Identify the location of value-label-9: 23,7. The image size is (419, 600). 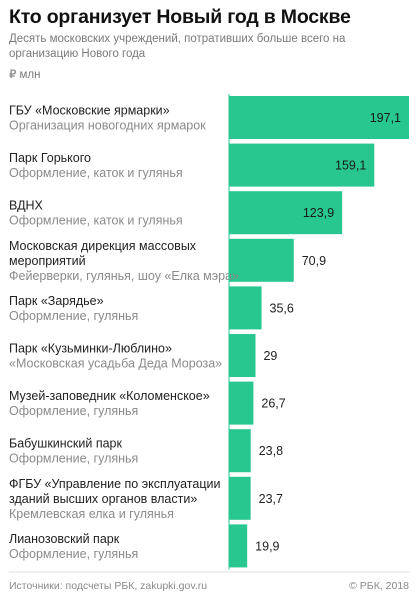
(271, 499).